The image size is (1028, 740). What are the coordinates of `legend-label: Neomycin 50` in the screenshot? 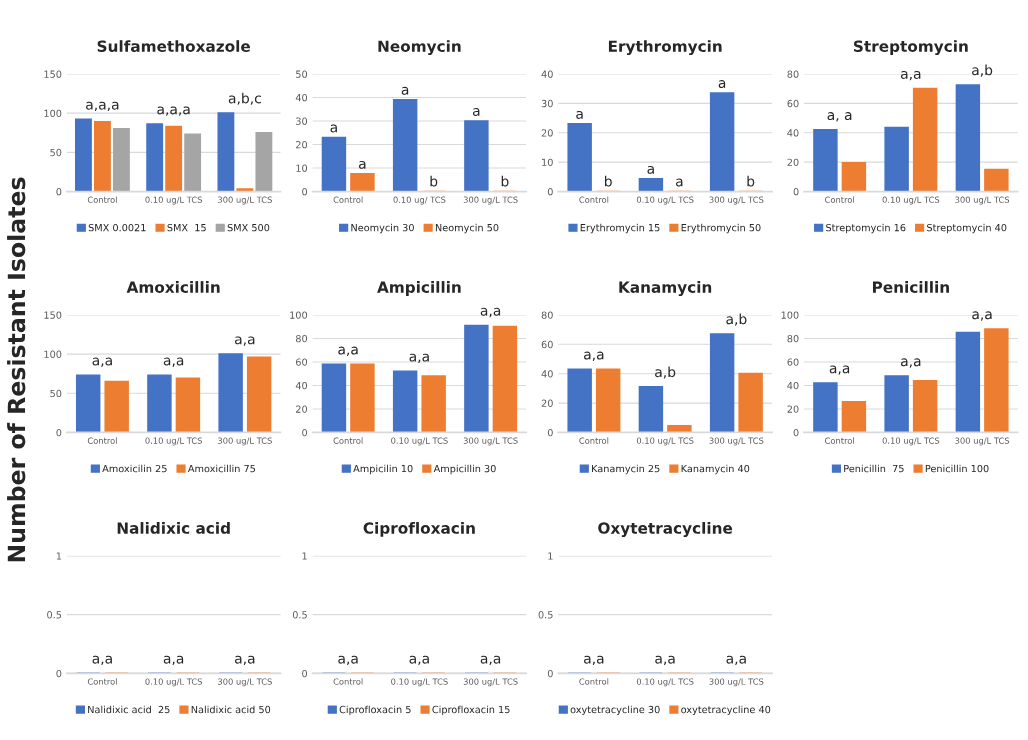 It's located at (467, 228).